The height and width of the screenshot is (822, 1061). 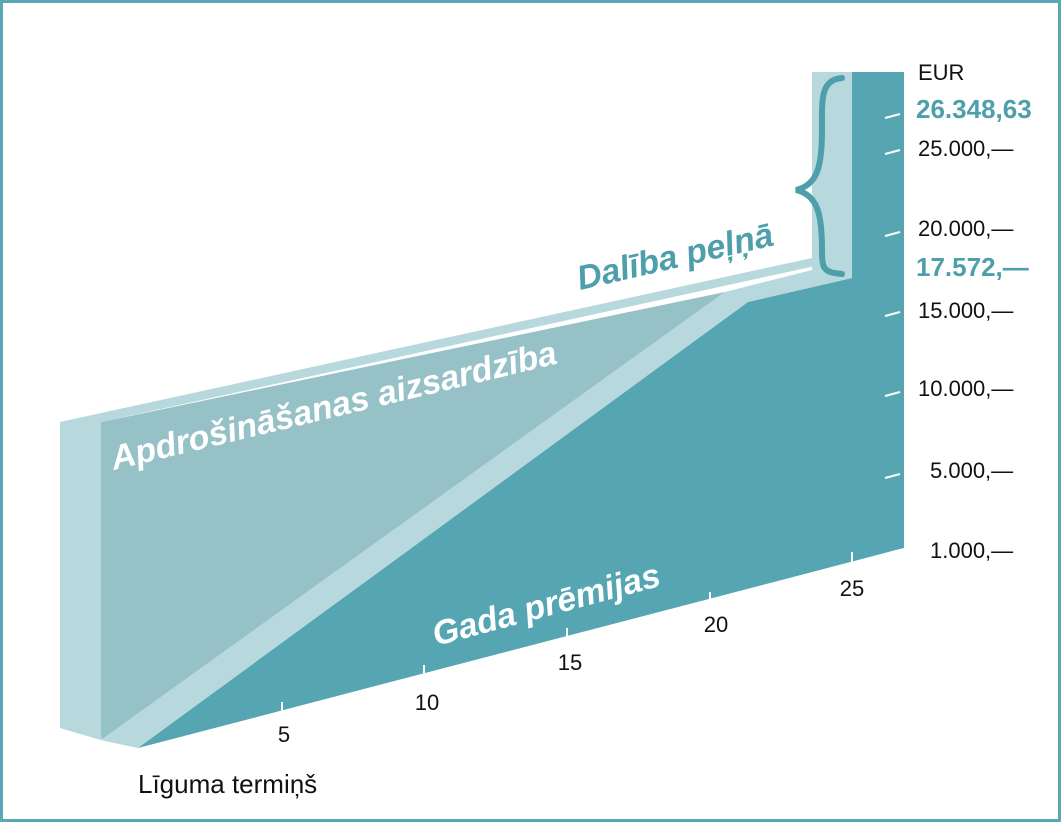 I want to click on total-value-label: 26.348,63, so click(x=974, y=109).